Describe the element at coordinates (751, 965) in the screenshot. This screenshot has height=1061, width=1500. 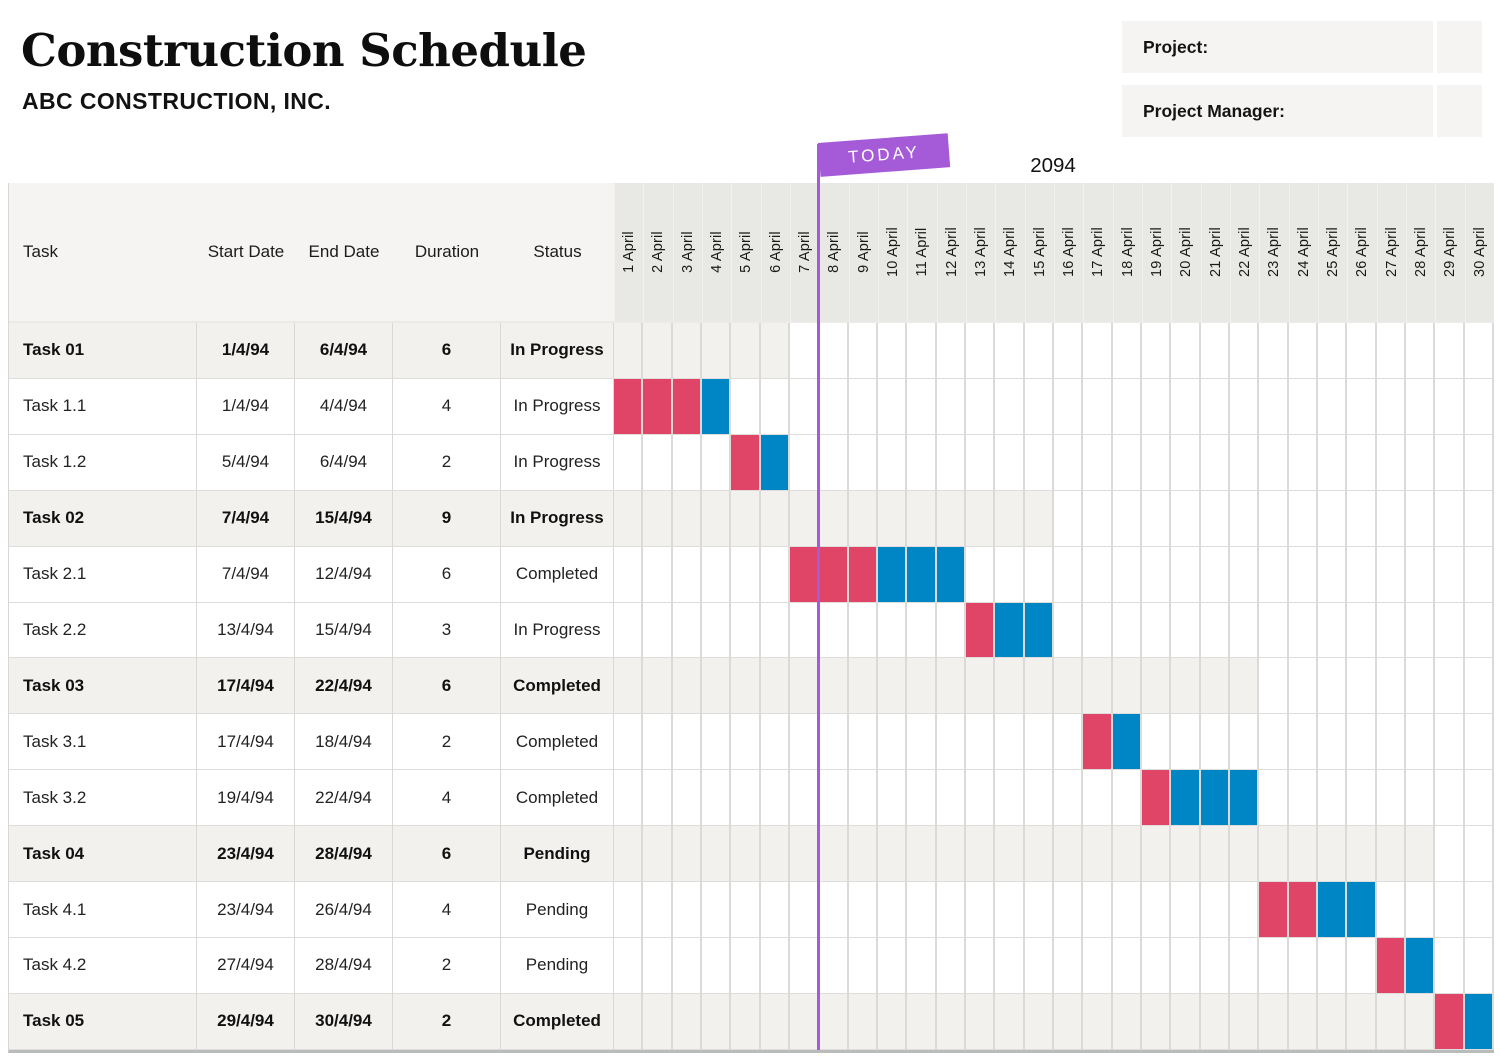
I see `table-row: Task 4.2 27/4/94 28/4/94 2 Pending` at that location.